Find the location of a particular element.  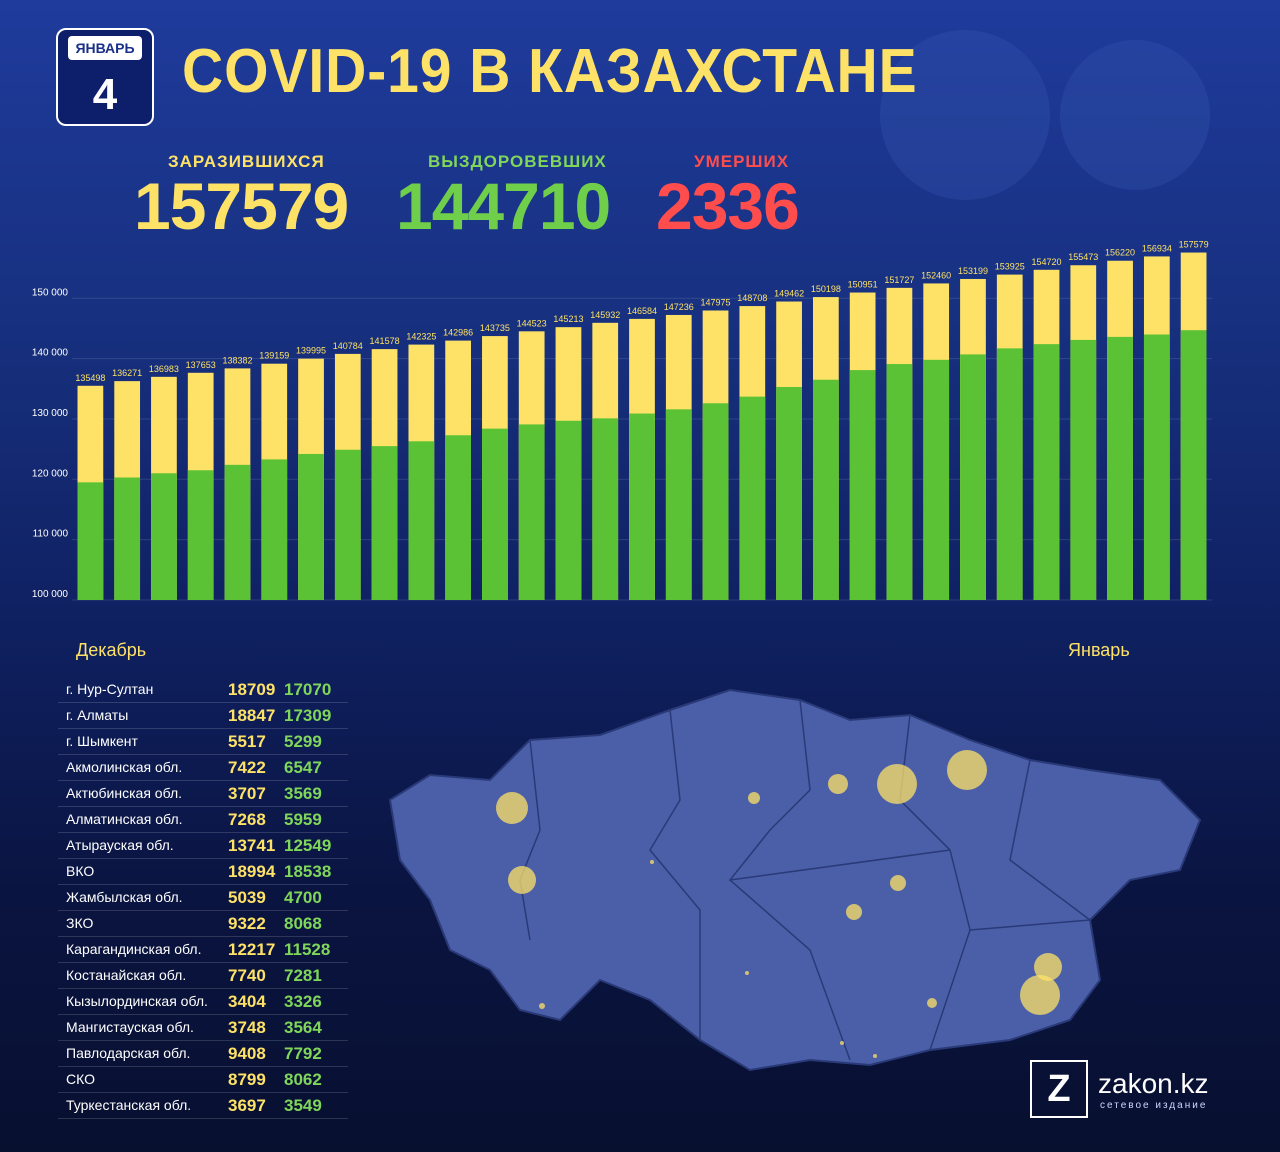

region-name: ВКО is located at coordinates (80, 871).